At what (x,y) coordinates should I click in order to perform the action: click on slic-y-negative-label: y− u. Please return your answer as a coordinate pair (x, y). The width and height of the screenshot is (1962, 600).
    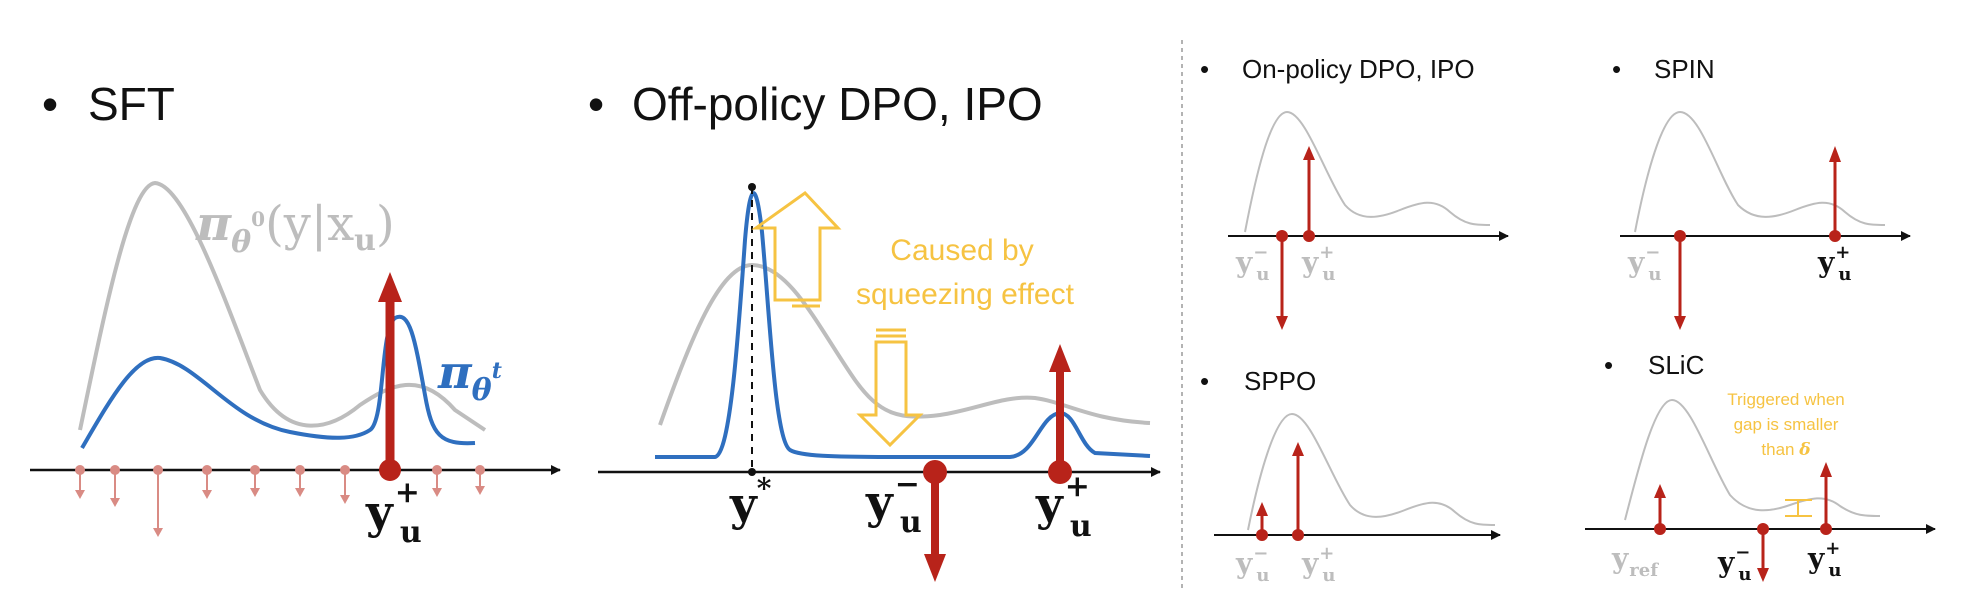
    Looking at the image, I should click on (1734, 563).